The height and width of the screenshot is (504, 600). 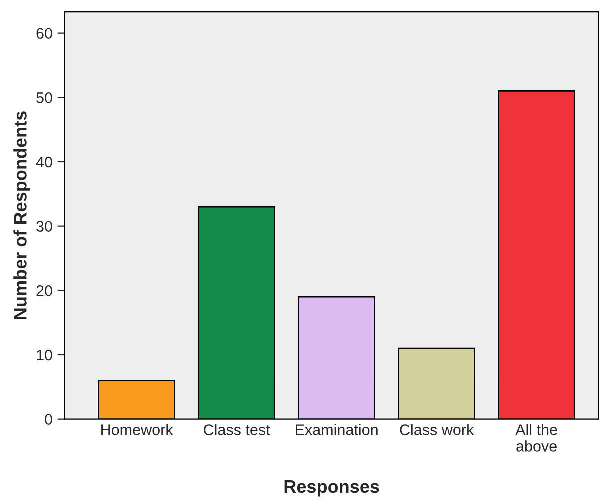 What do you see at coordinates (437, 430) in the screenshot?
I see `x-tick-label: Class work` at bounding box center [437, 430].